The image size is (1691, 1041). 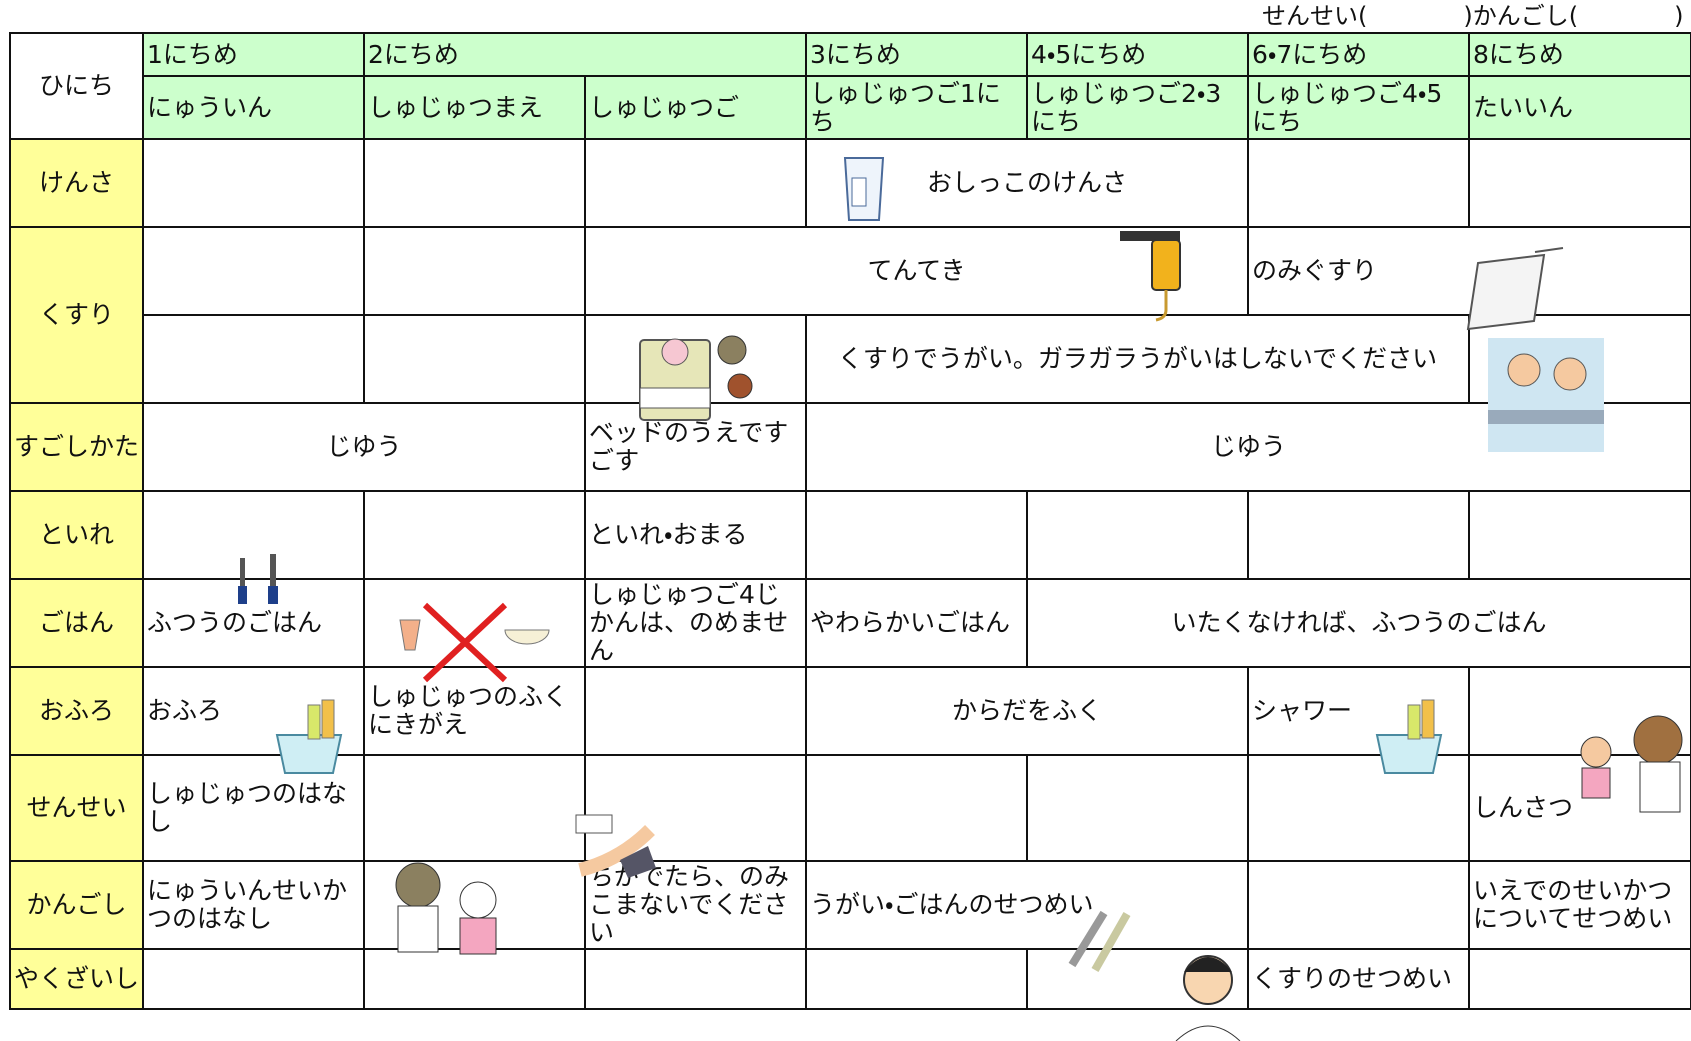 What do you see at coordinates (253, 711) in the screenshot?
I see `cell: おふろ` at bounding box center [253, 711].